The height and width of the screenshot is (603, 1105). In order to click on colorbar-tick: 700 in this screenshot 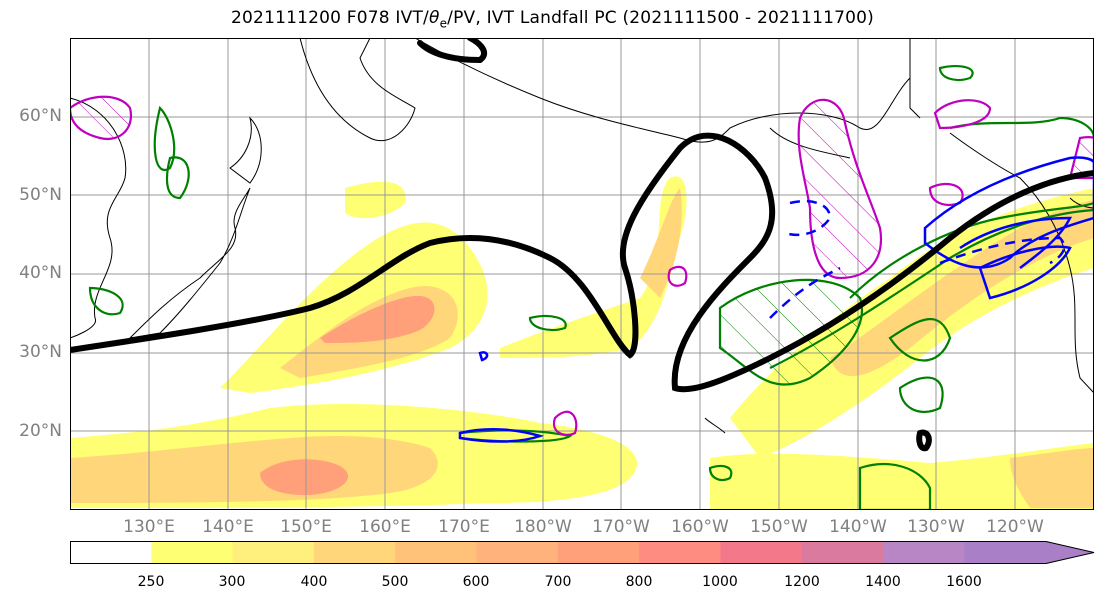, I will do `click(558, 582)`.